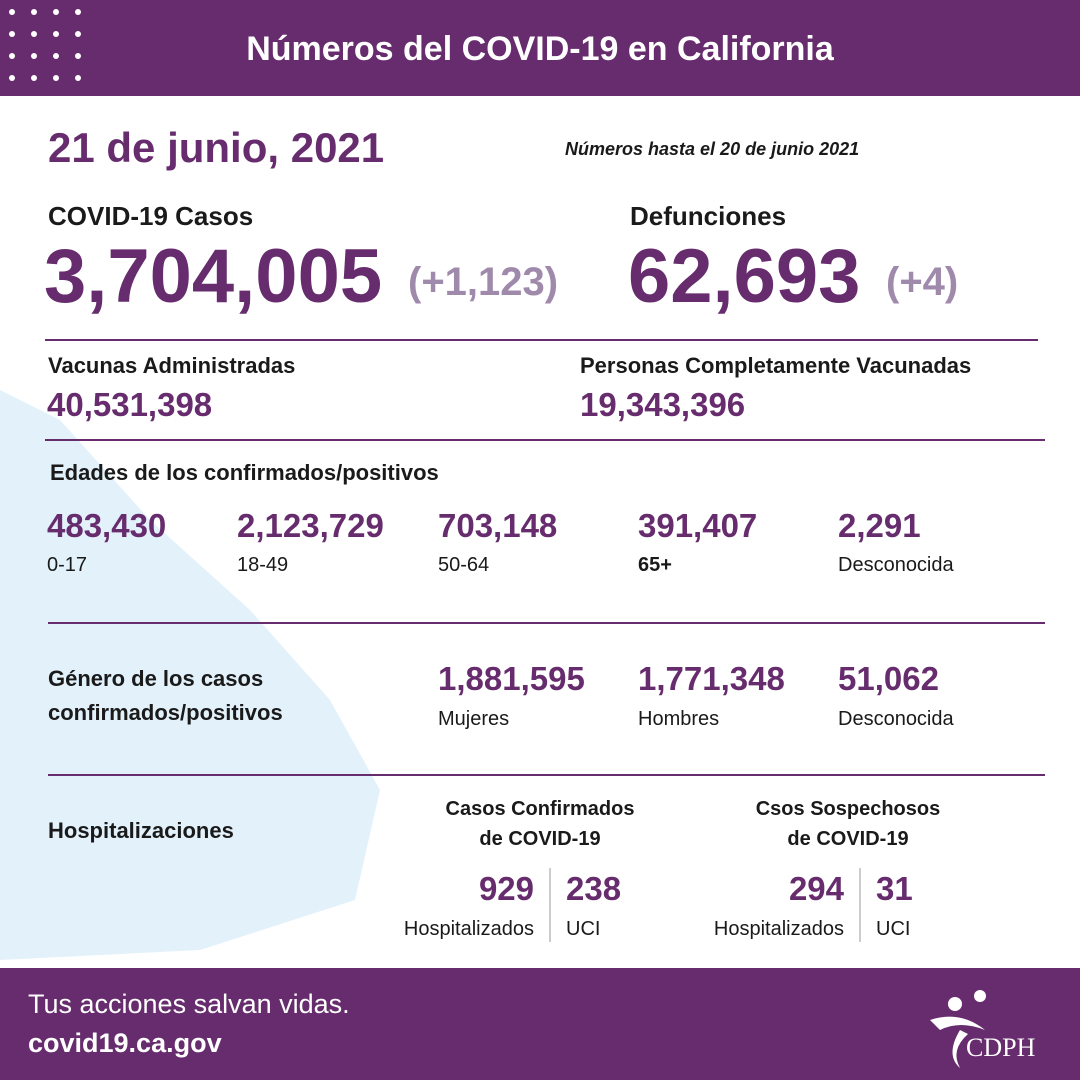 Image resolution: width=1080 pixels, height=1080 pixels. I want to click on title: Números del COVID-19 en California, so click(540, 49).